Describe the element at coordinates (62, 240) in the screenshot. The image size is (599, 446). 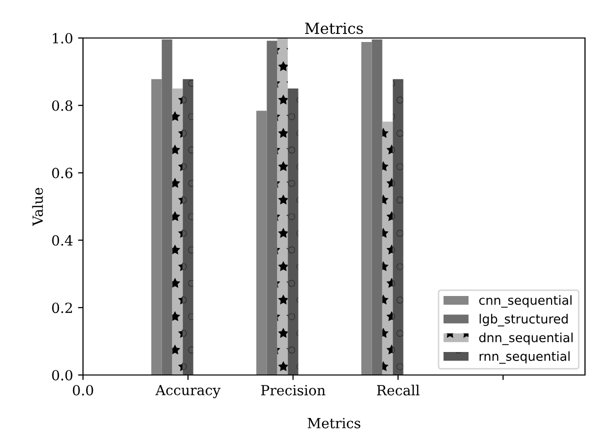
I see `y-tick-label: 0.4` at that location.